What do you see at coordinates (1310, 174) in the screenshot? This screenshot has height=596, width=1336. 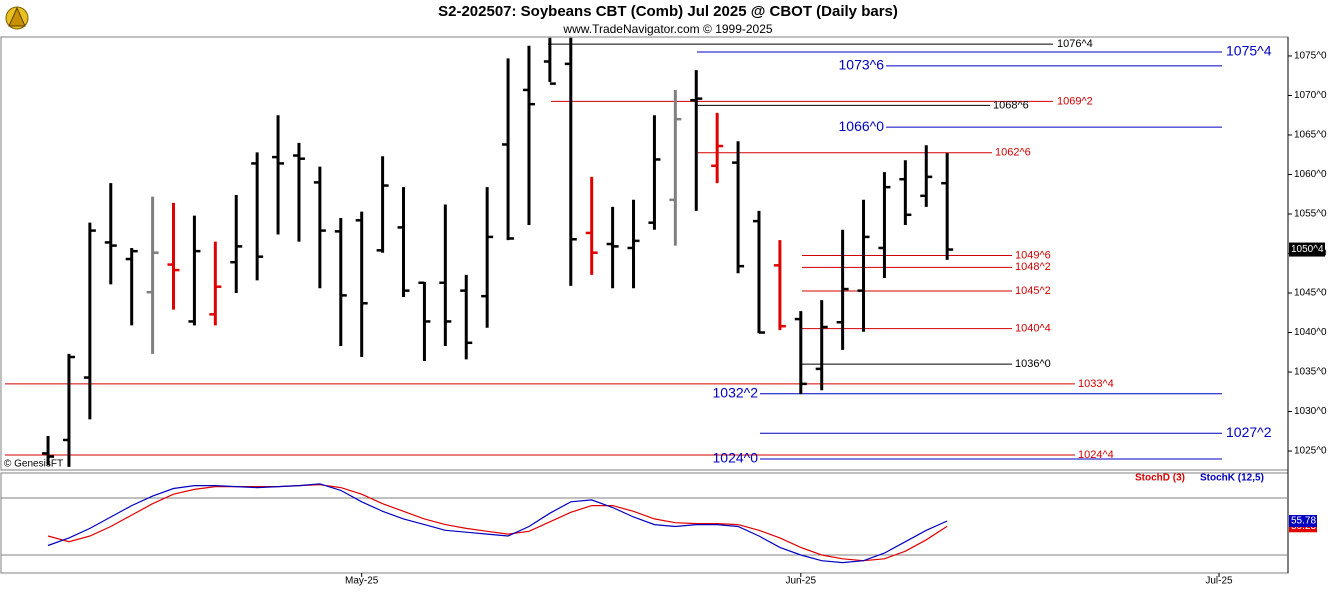 I see `y-tick-label: 1060^0` at bounding box center [1310, 174].